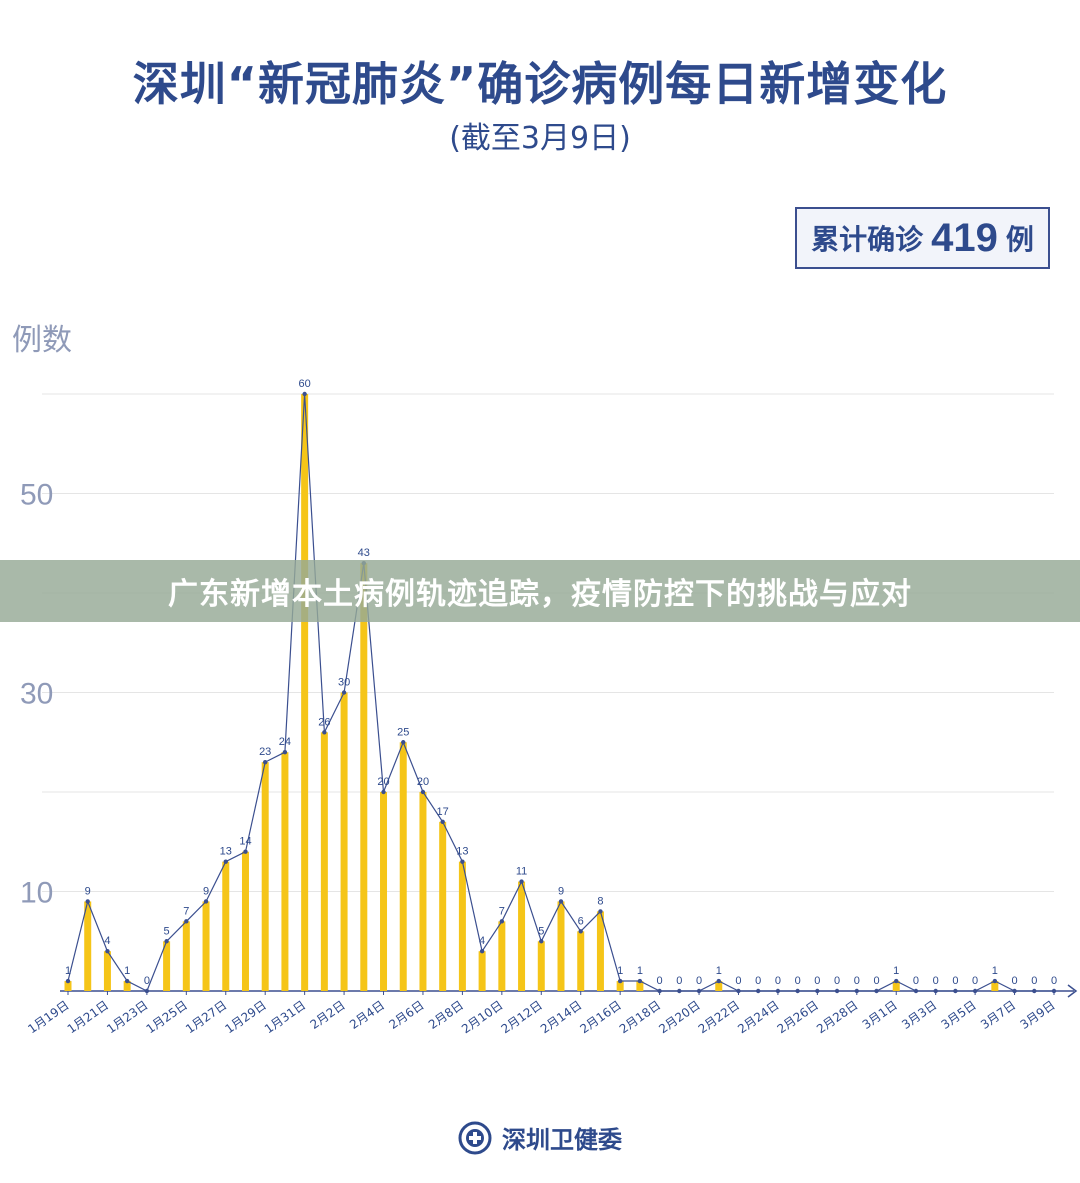 Image resolution: width=1080 pixels, height=1183 pixels. I want to click on x-tick-label: 2月26日, so click(798, 1017).